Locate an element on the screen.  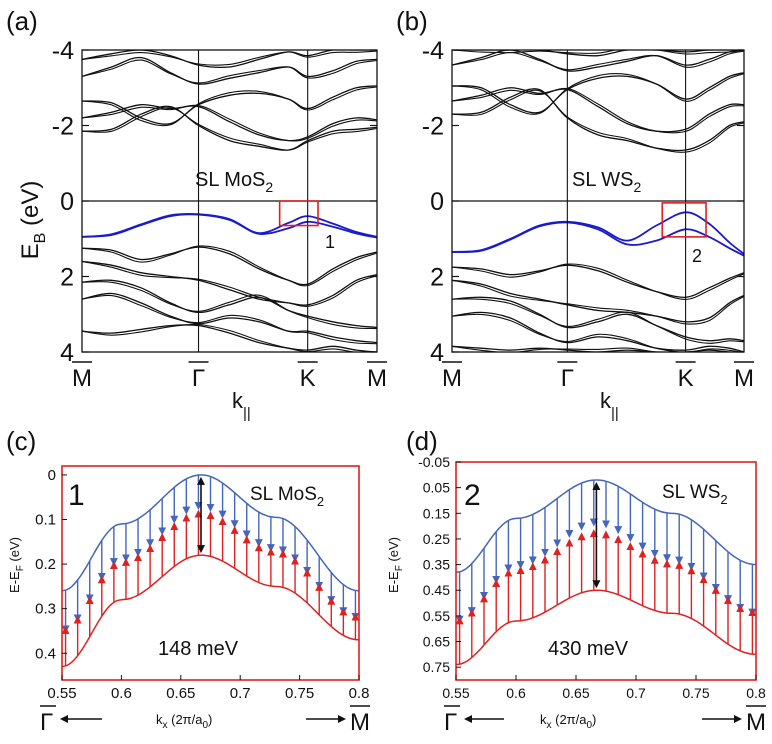
panel-c-xtick-5: 0.8 is located at coordinates (359, 693).